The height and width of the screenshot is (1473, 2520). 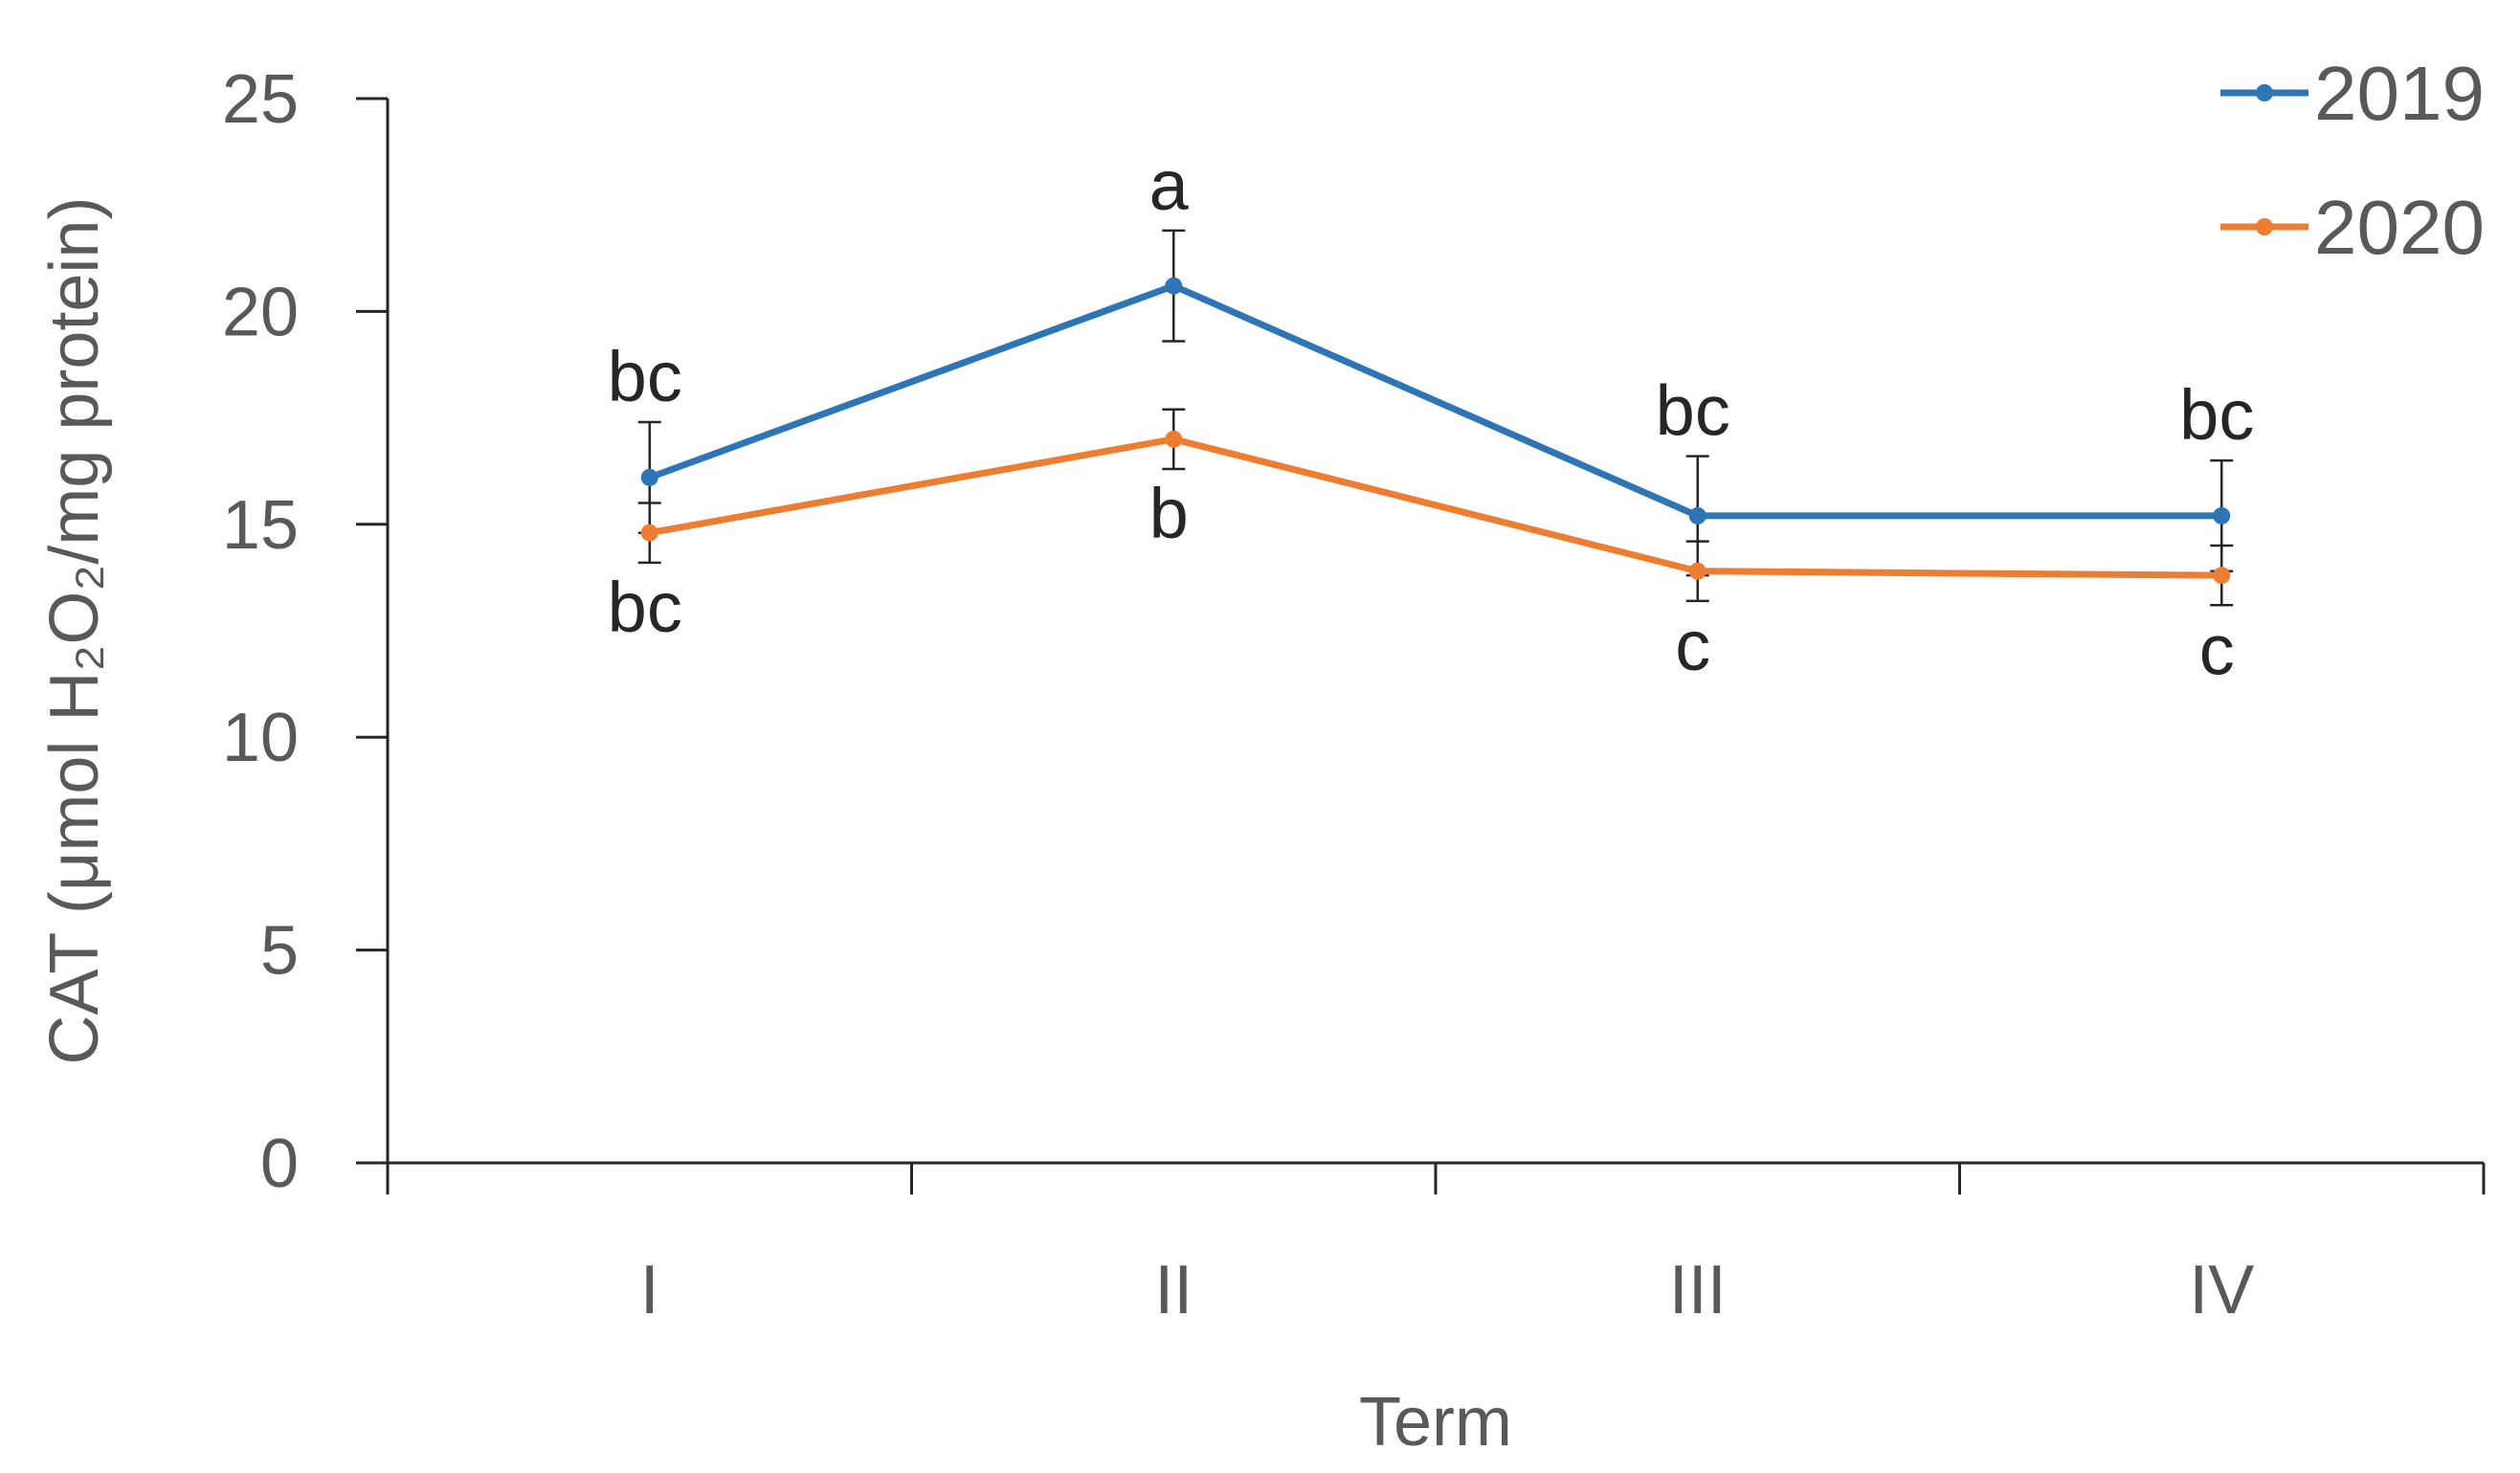 I want to click on x-tick-label: II, so click(x=1173, y=1290).